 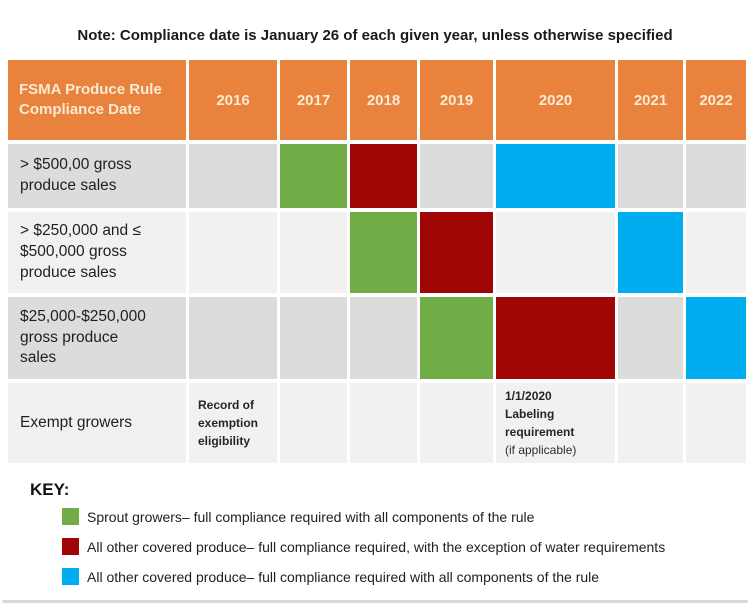 What do you see at coordinates (50, 489) in the screenshot?
I see `key-title: KEY:` at bounding box center [50, 489].